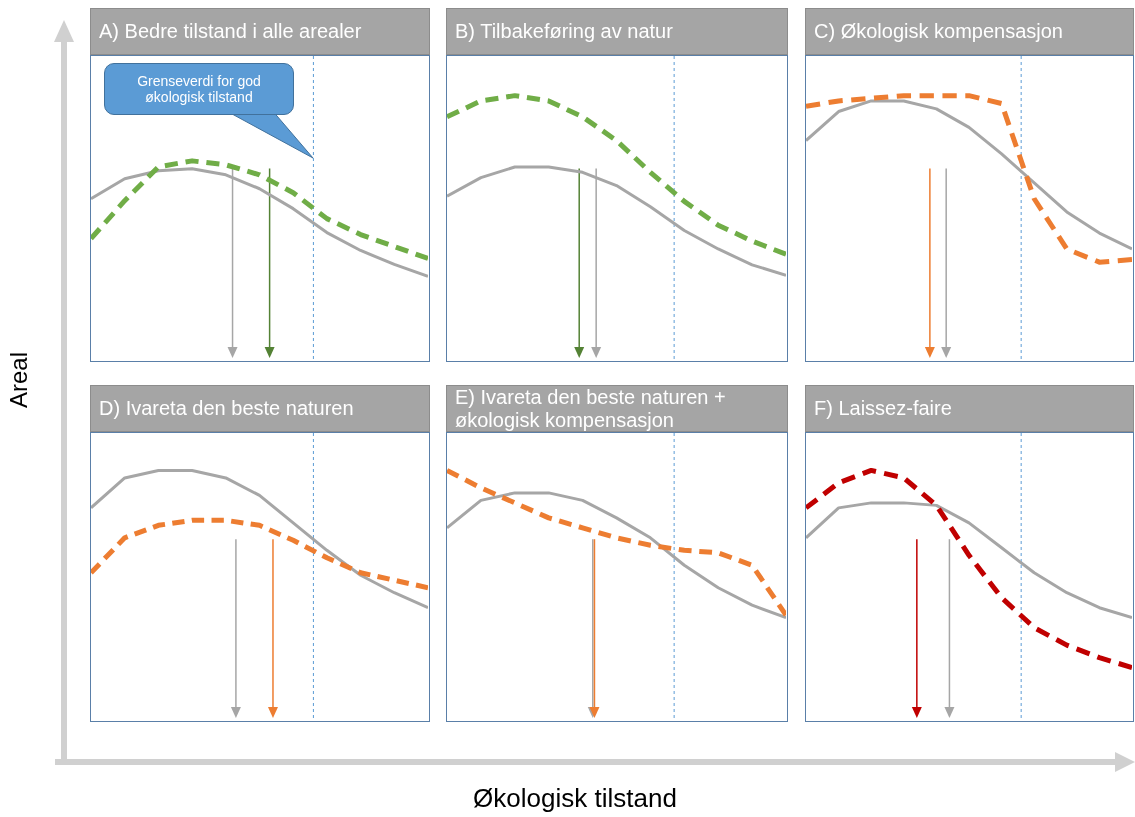 This screenshot has height=817, width=1135. What do you see at coordinates (209, 111) in the screenshot?
I see `speech-bubble: Grenseverdi for god økologisk tilstand` at bounding box center [209, 111].